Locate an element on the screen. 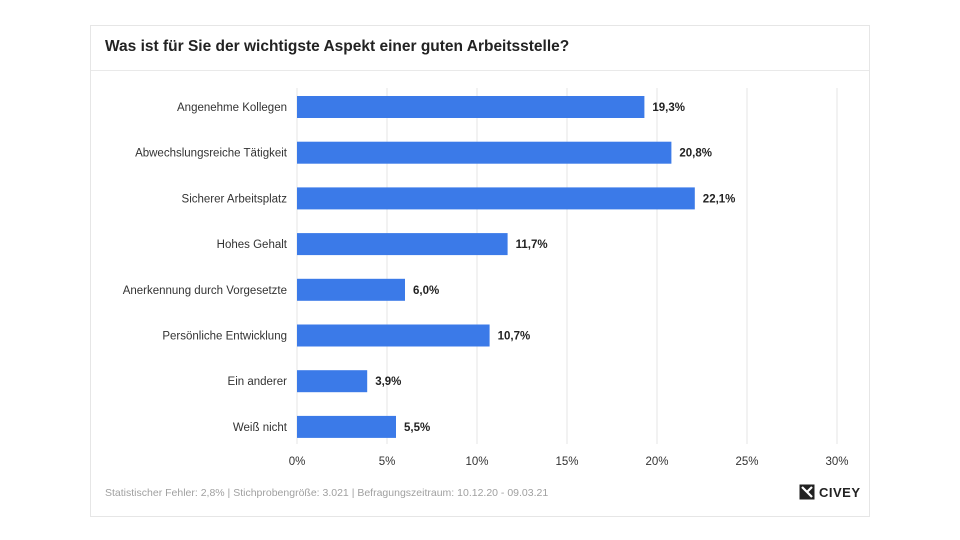 The height and width of the screenshot is (540, 960). category-label: Hohes Gehalt is located at coordinates (252, 245).